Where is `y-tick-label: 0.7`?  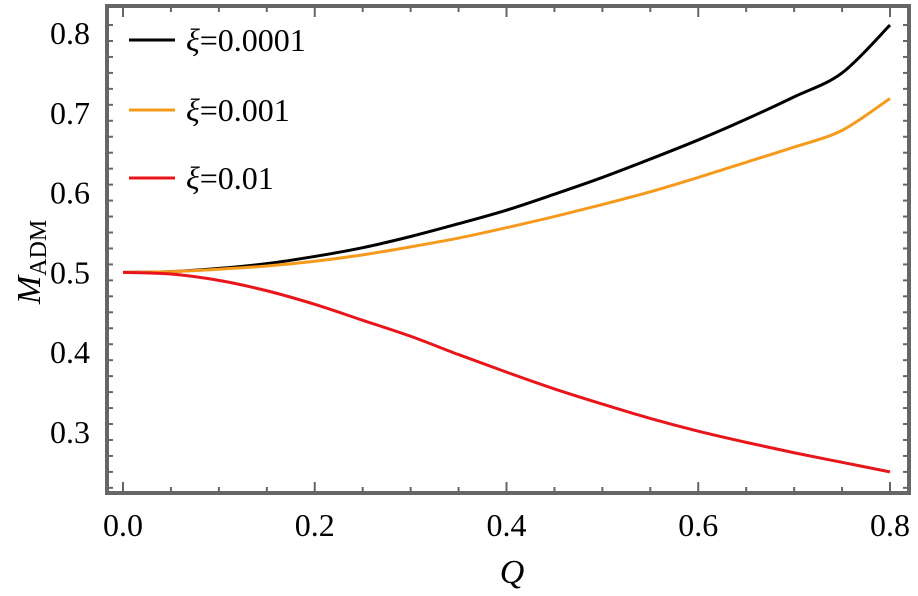 y-tick-label: 0.7 is located at coordinates (70, 113).